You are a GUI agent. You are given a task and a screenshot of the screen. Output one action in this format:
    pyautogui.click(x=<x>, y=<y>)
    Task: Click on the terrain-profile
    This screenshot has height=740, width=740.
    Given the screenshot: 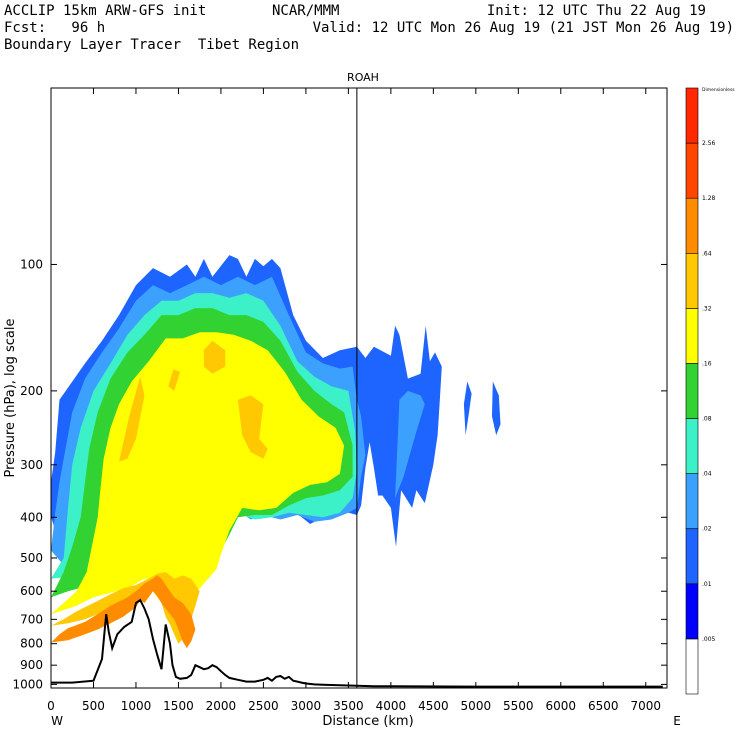 What is the action you would take?
    pyautogui.click(x=357, y=643)
    